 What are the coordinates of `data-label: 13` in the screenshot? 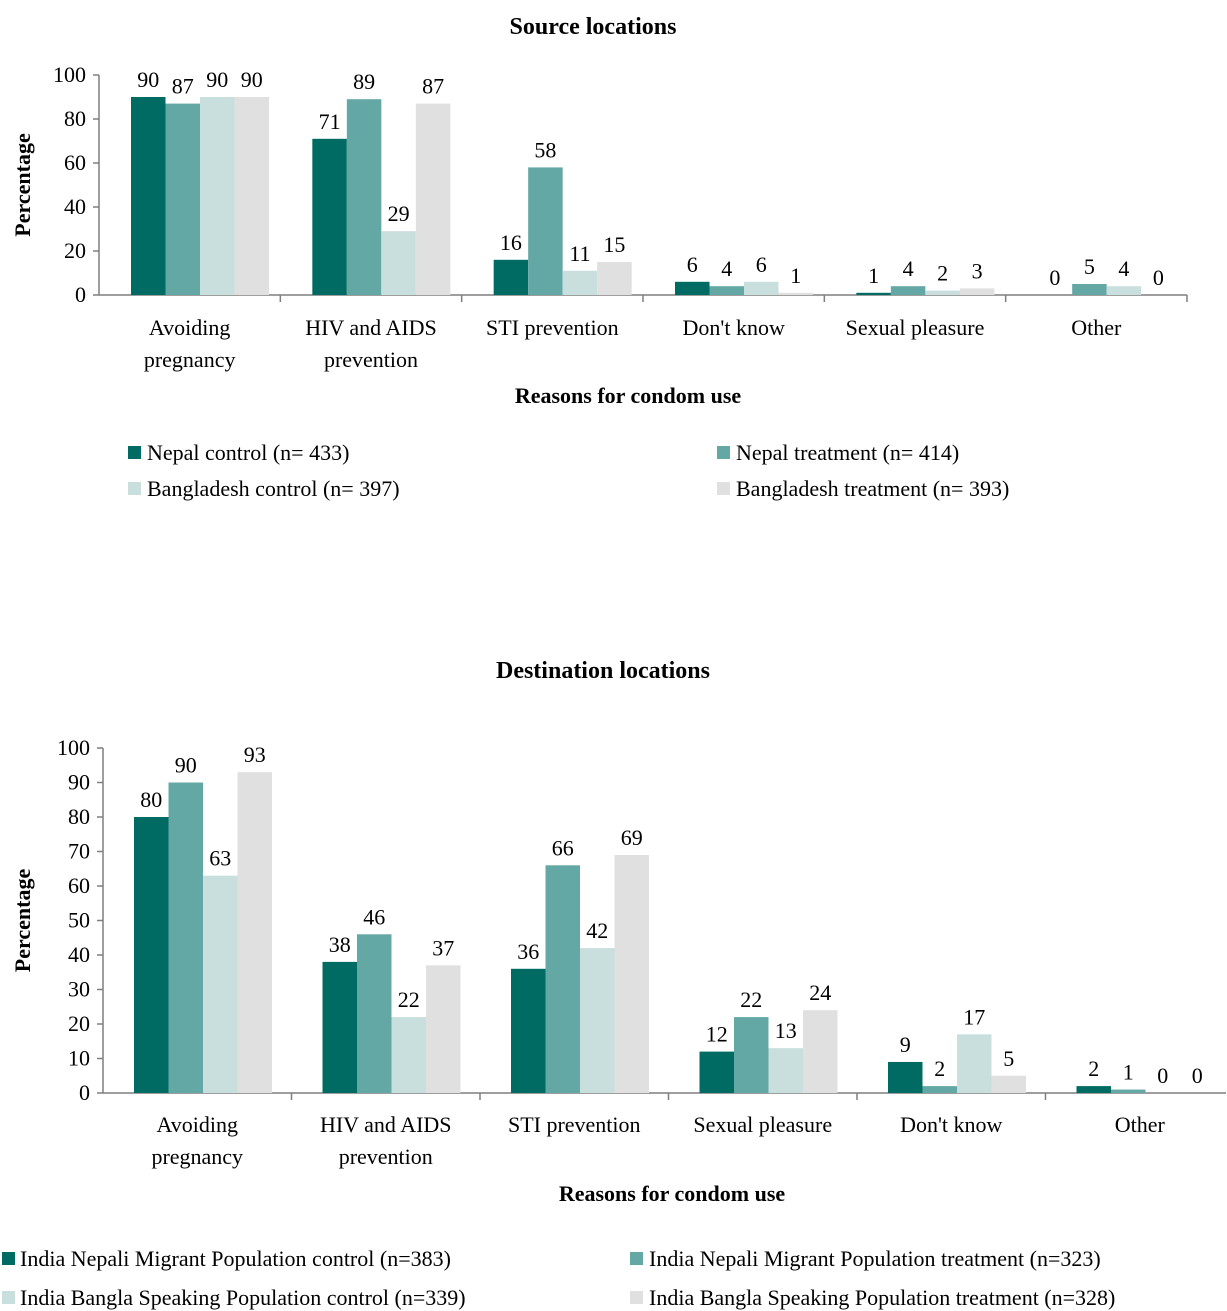 It's located at (786, 1030).